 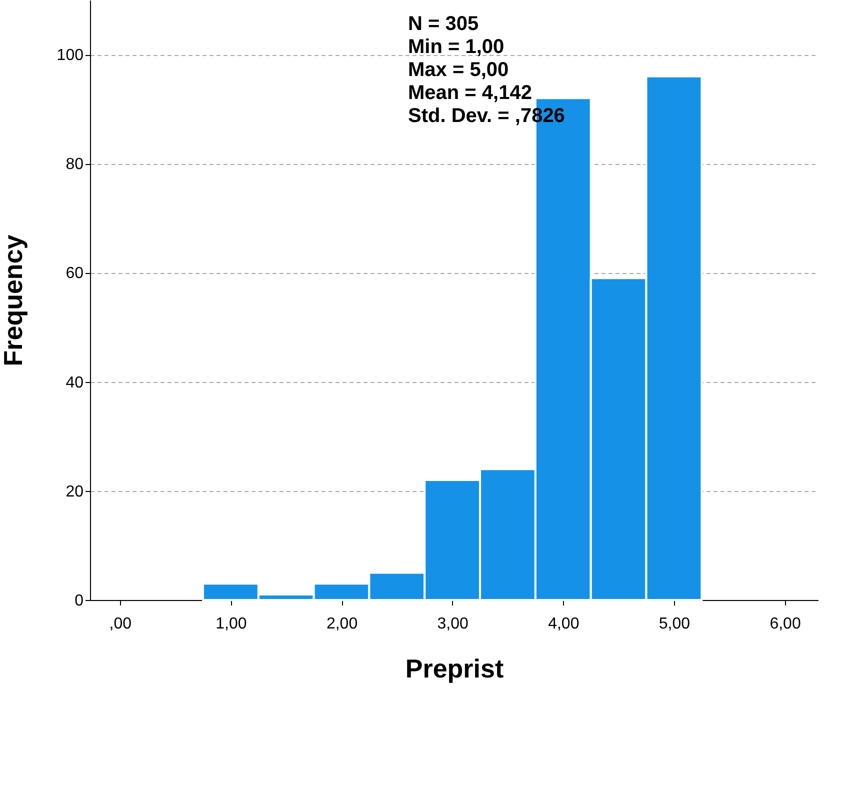 What do you see at coordinates (14, 300) in the screenshot?
I see `y-axis-title: Frequency` at bounding box center [14, 300].